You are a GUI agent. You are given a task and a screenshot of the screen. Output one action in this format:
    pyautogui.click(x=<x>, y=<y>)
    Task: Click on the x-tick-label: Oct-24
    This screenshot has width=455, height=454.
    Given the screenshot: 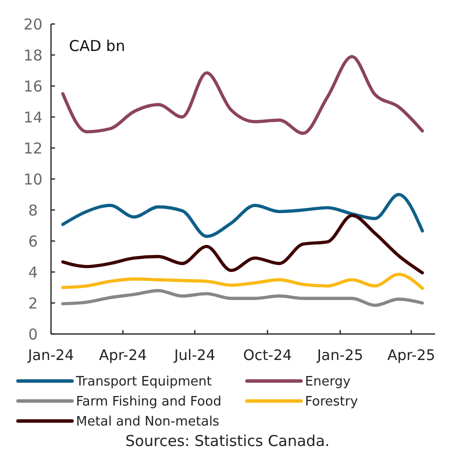 What is the action you would take?
    pyautogui.click(x=267, y=356)
    